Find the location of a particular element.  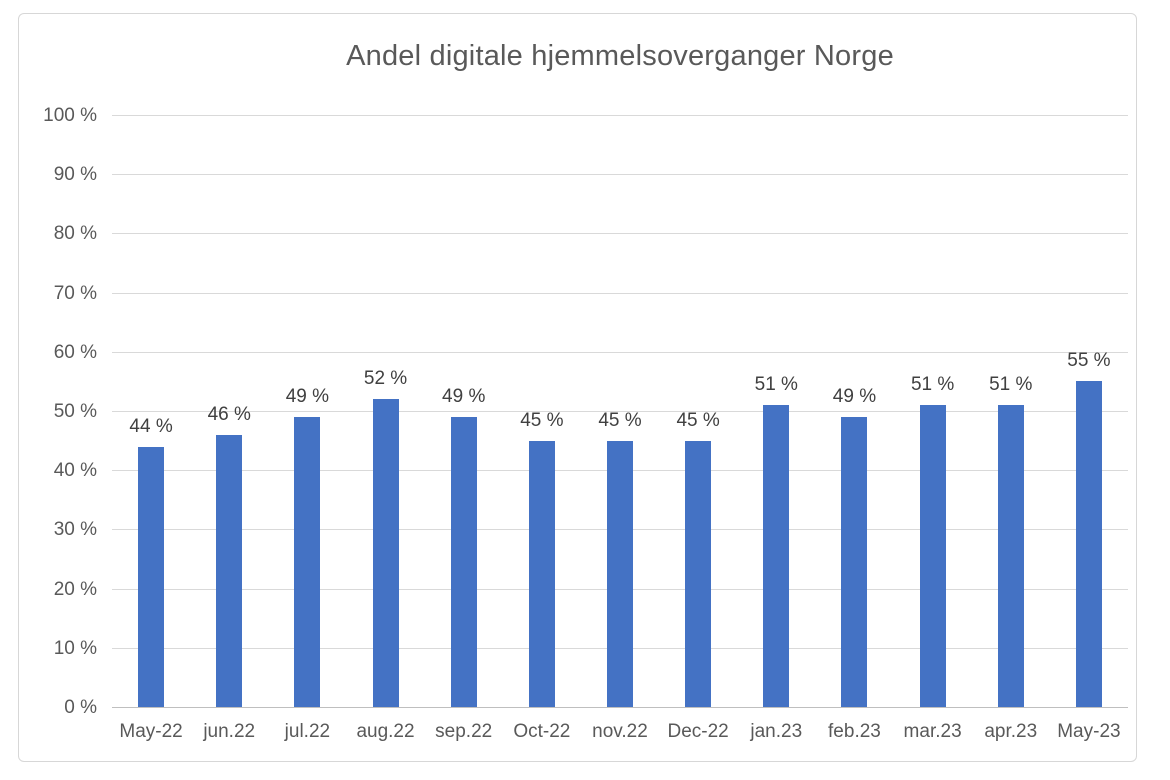

x-axis-tick-label: apr.23 is located at coordinates (1011, 731).